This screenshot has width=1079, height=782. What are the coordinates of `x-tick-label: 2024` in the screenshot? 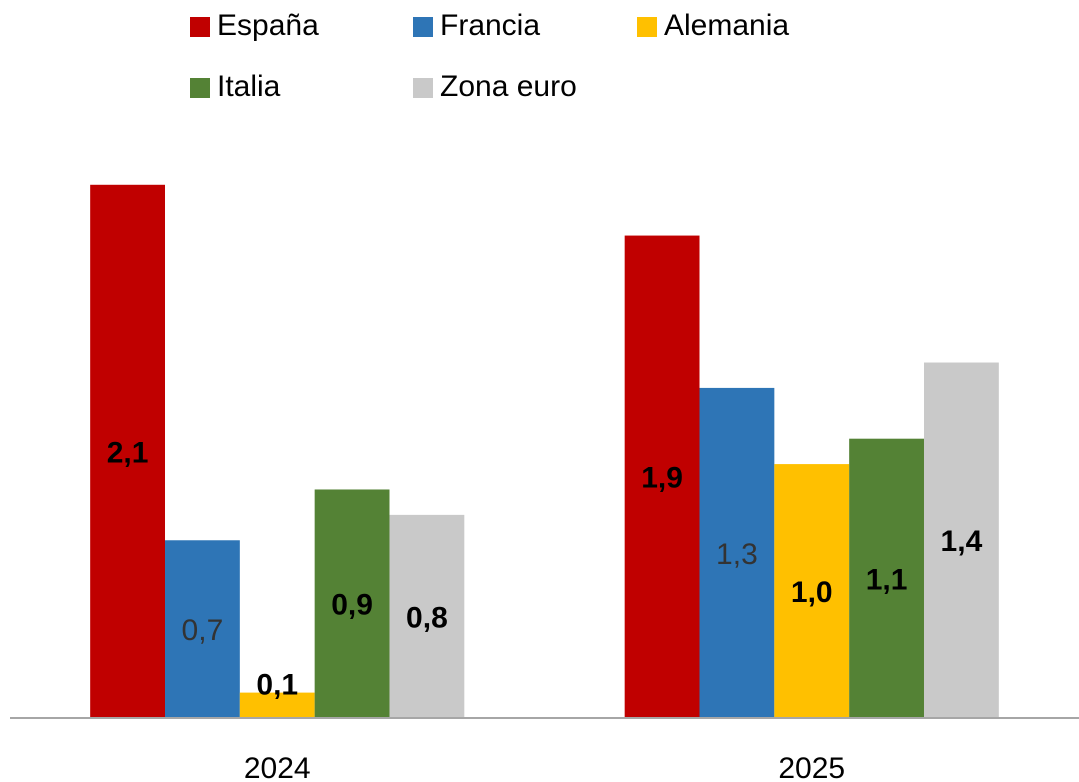 It's located at (277, 767).